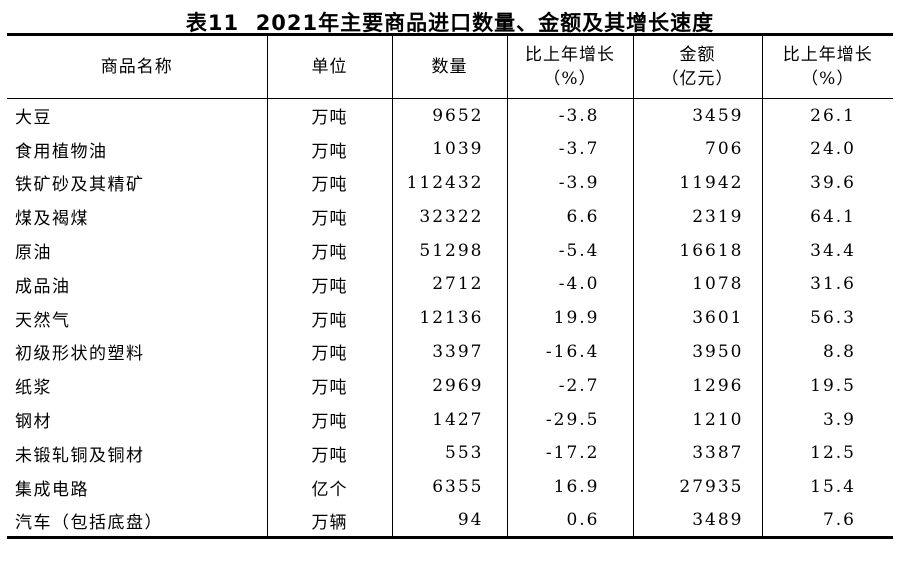 The width and height of the screenshot is (900, 569). I want to click on cell-quantity: 1039, so click(450, 149).